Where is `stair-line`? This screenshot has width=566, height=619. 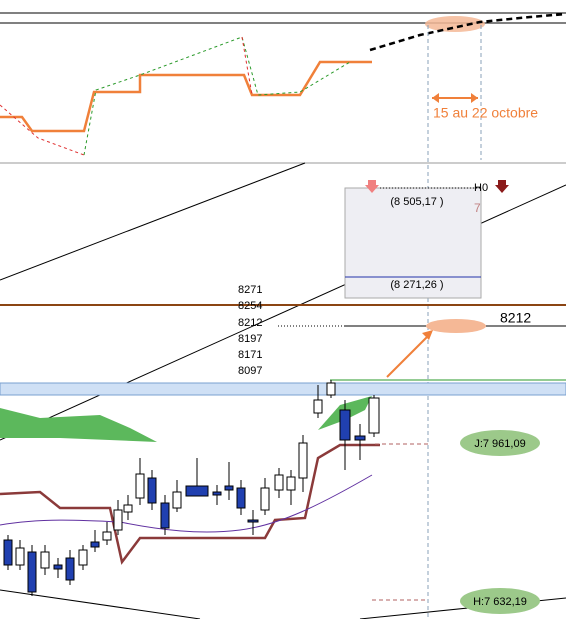
stair-line is located at coordinates (190, 504).